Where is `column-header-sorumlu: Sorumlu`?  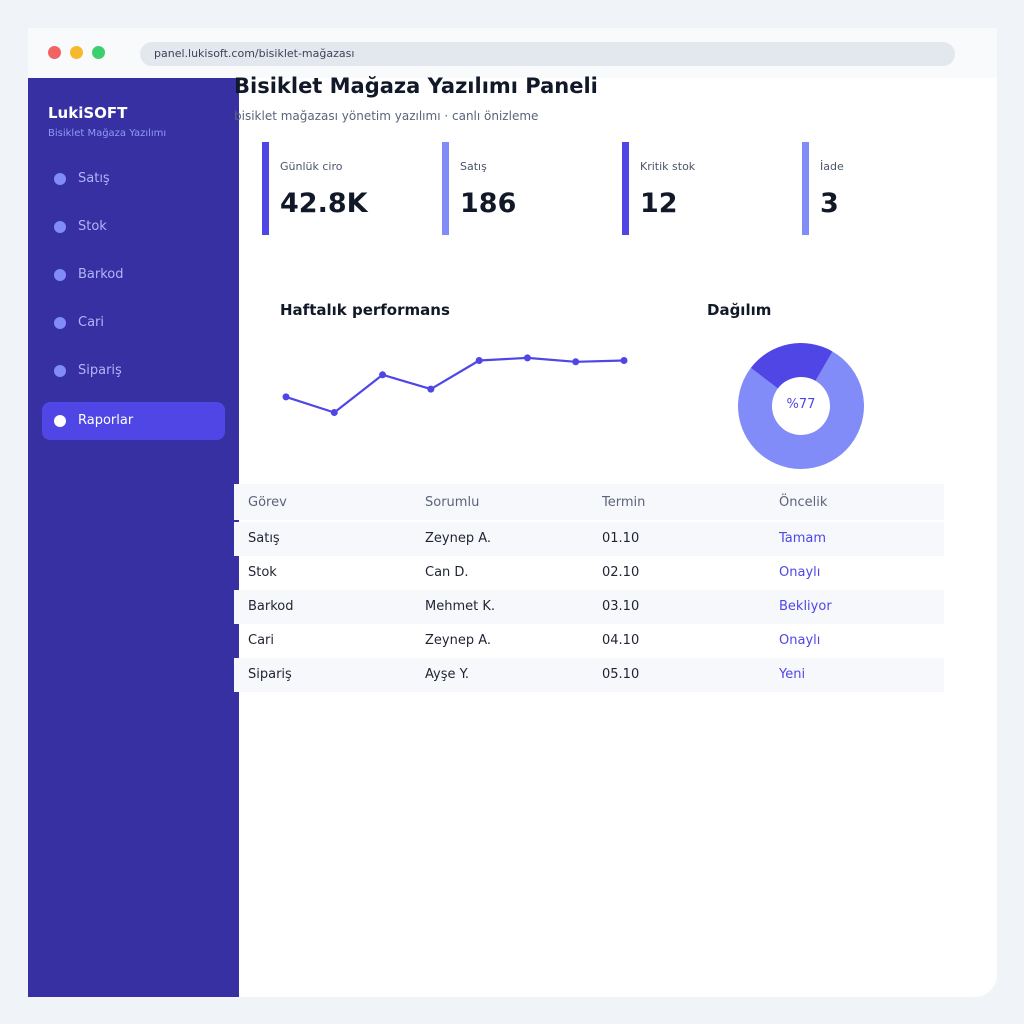
column-header-sorumlu: Sorumlu is located at coordinates (452, 502).